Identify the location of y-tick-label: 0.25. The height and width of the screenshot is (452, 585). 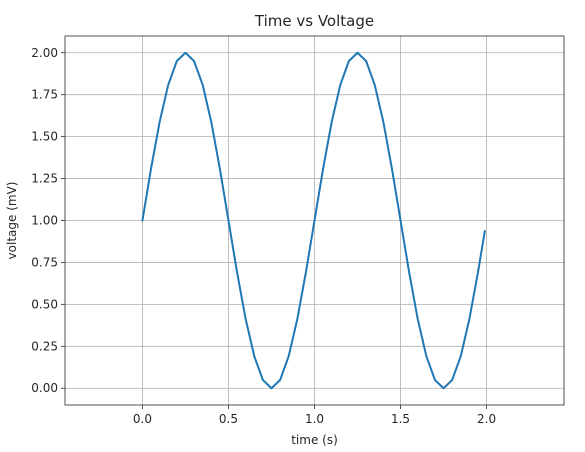
(44, 346).